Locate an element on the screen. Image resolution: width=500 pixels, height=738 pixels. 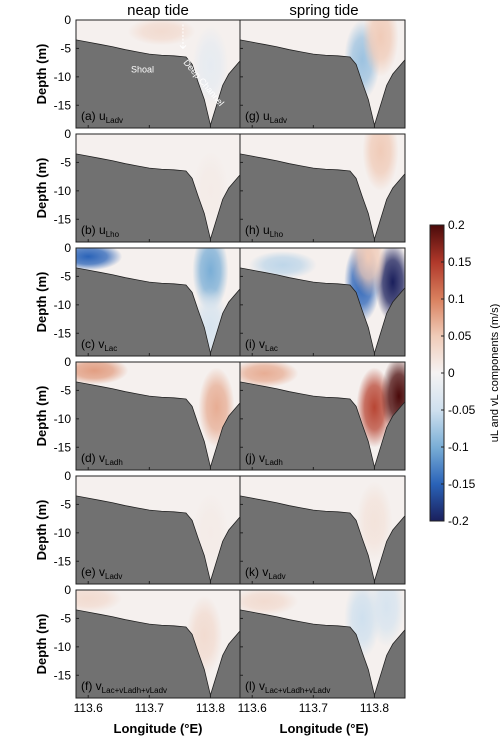
panel-label: (g) uLadv is located at coordinates (266, 117).